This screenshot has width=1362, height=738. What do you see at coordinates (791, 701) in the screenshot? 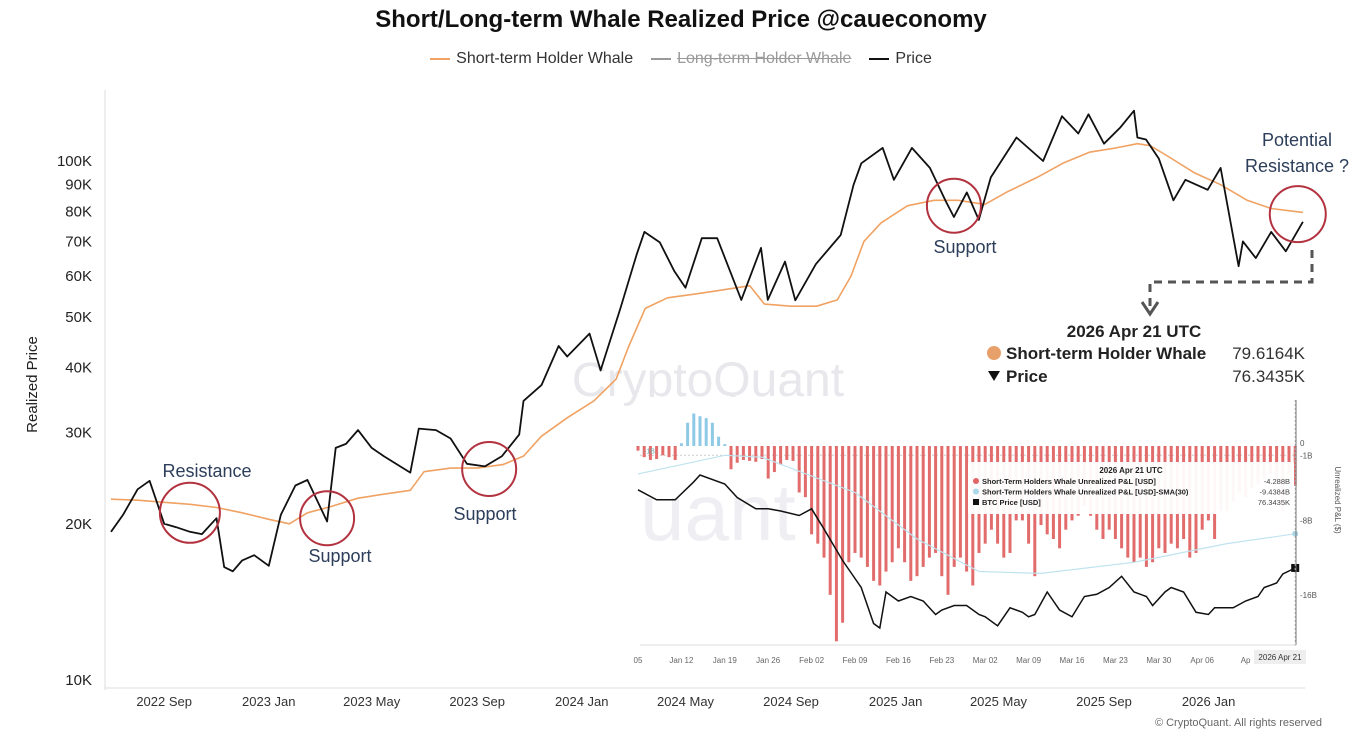
I see `x-tick-label: 2024 Sep` at bounding box center [791, 701].